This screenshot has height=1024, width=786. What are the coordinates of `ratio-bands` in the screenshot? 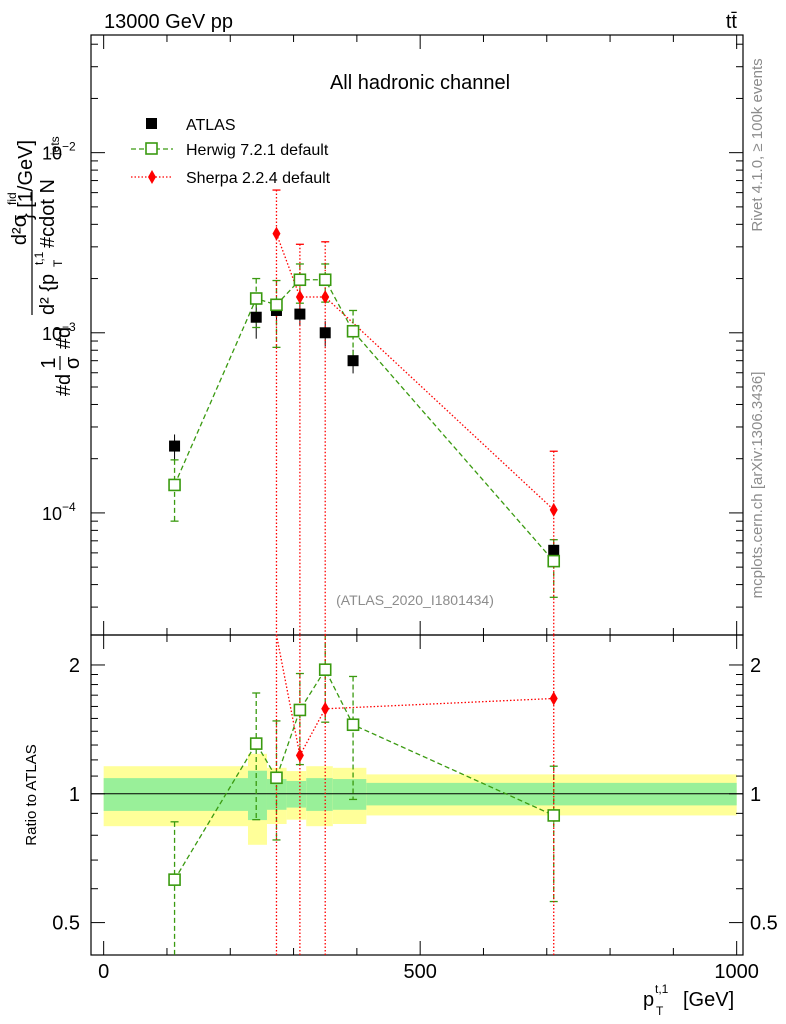 It's located at (420, 799).